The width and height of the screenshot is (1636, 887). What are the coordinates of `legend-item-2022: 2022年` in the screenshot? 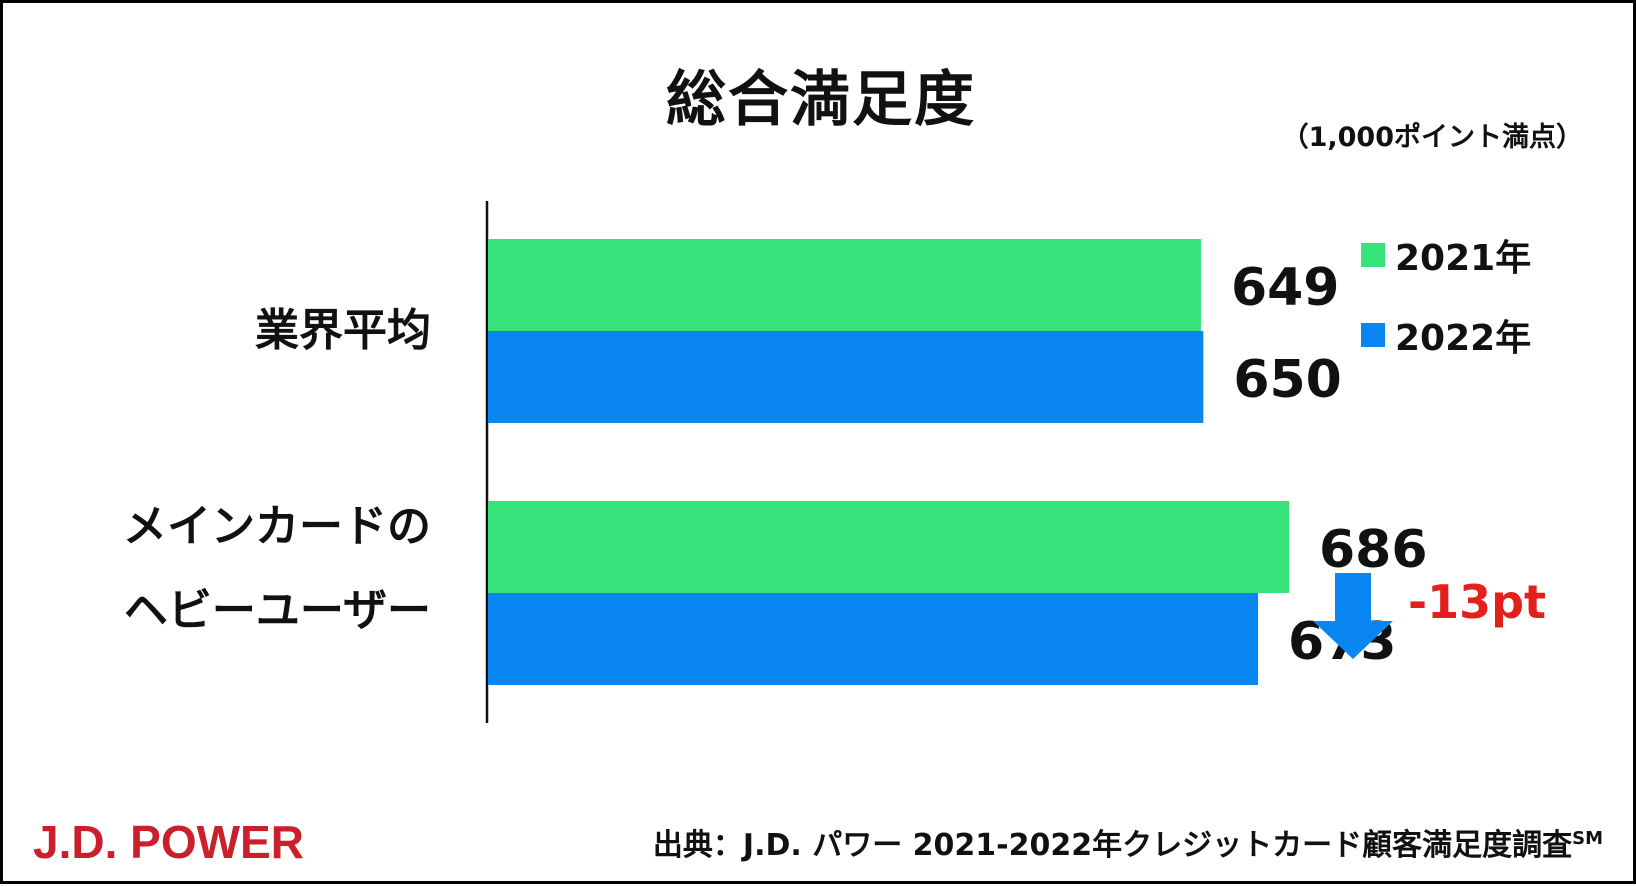 It's located at (1446, 335).